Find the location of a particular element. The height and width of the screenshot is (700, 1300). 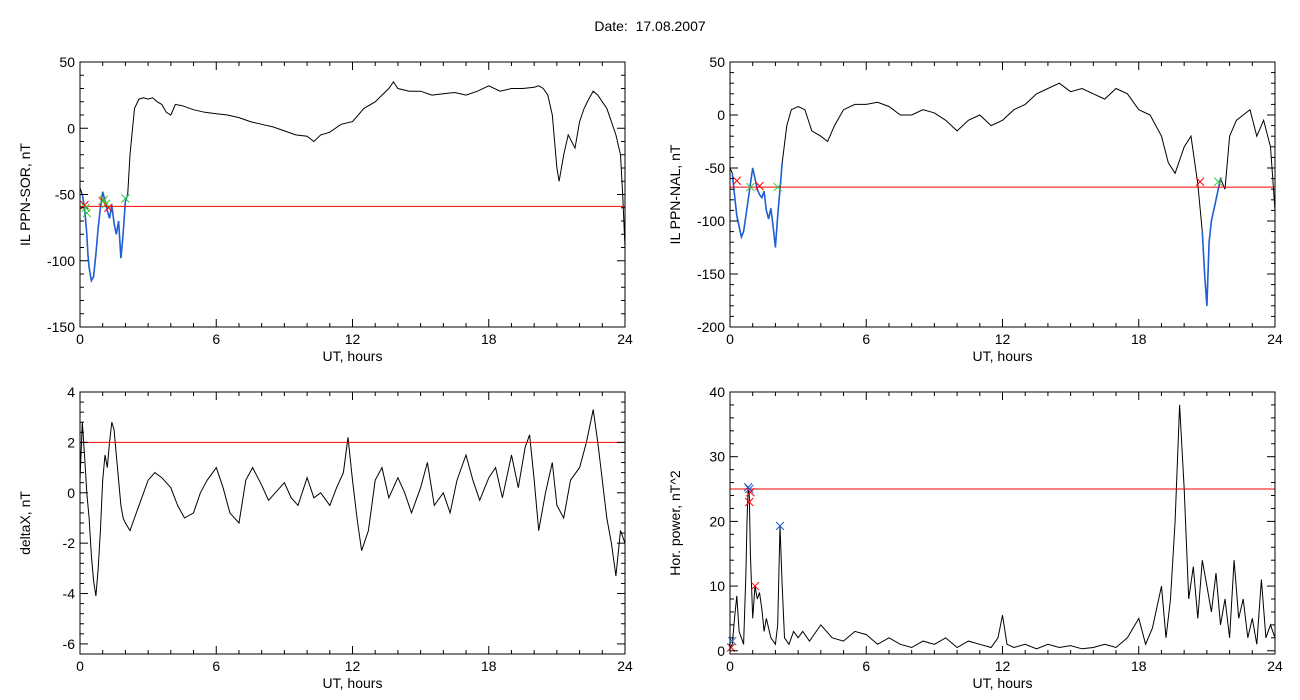

x-axis-label-hor-power: UT, hours is located at coordinates (1003, 683).